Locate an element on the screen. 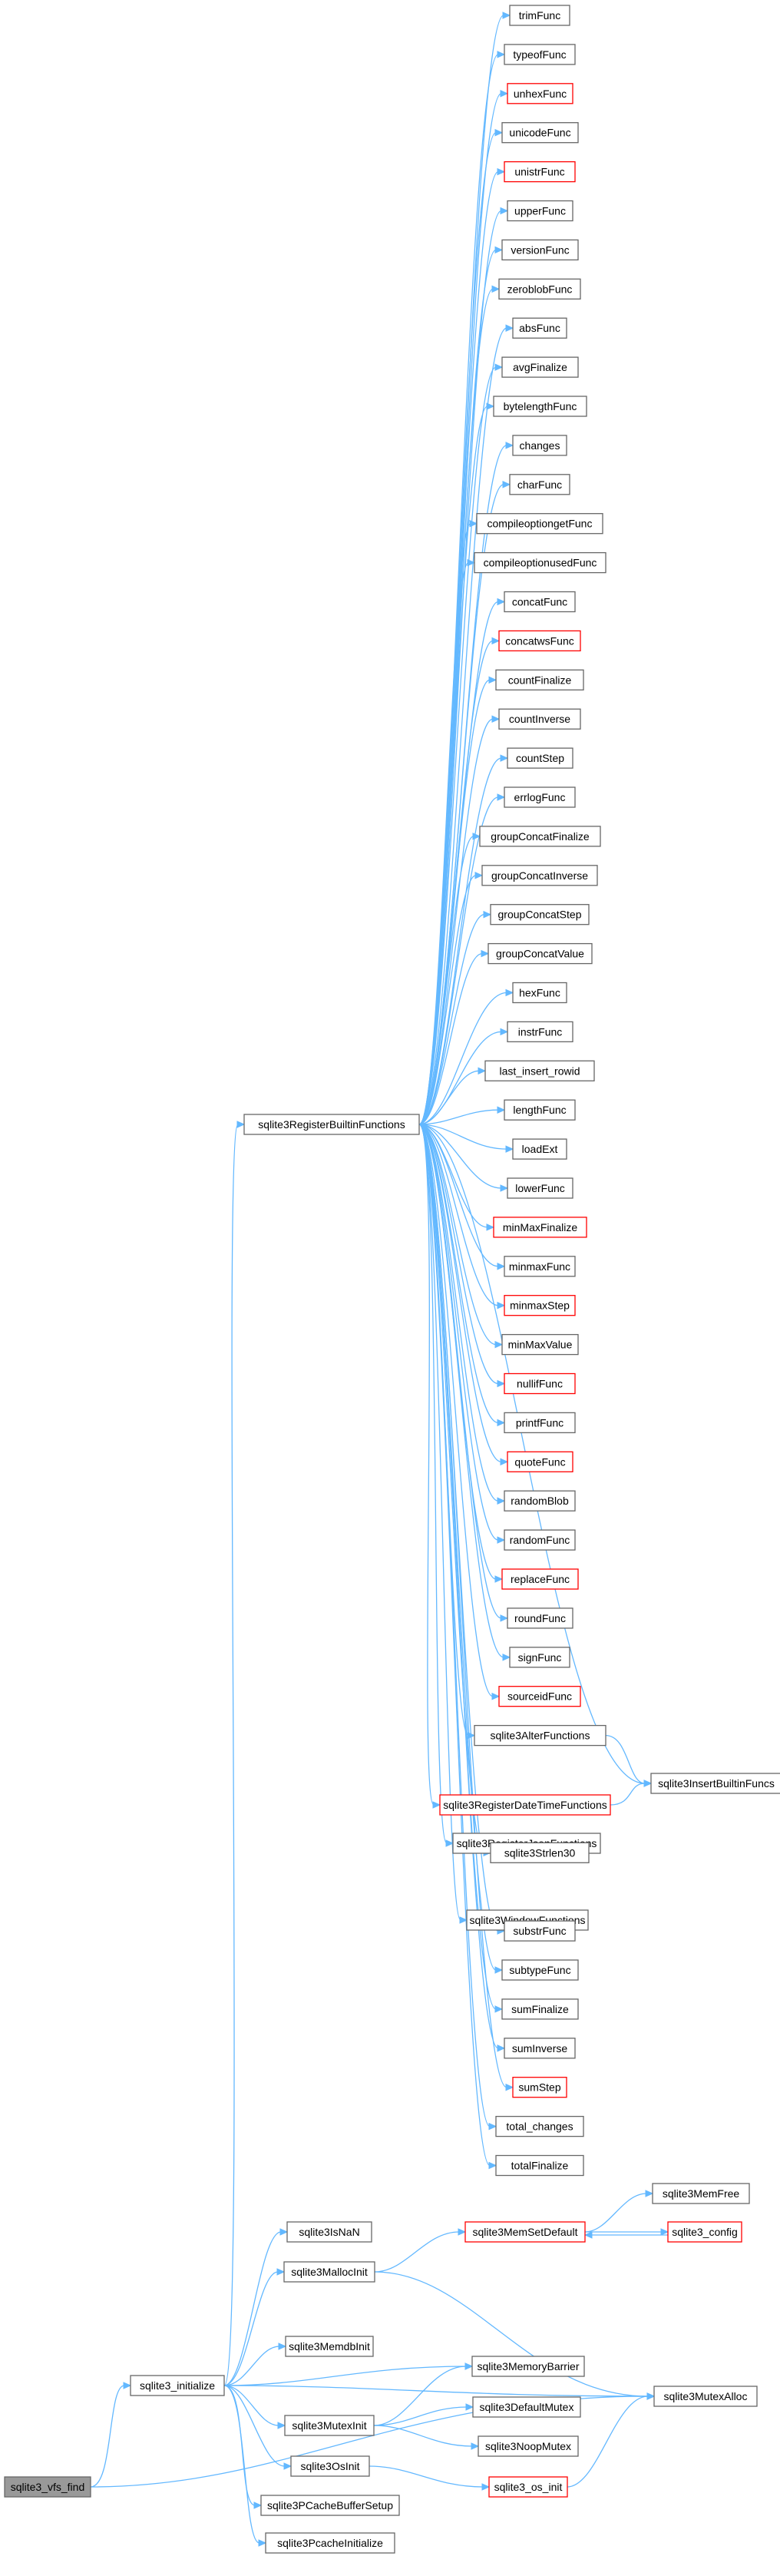 The image size is (780, 2576). node-minmaxvalue: minMaxValue is located at coordinates (540, 1344).